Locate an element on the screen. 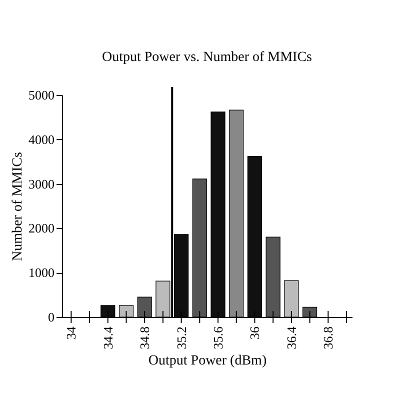 The height and width of the screenshot is (413, 414). x-tick-label: 35.2 is located at coordinates (181, 338).